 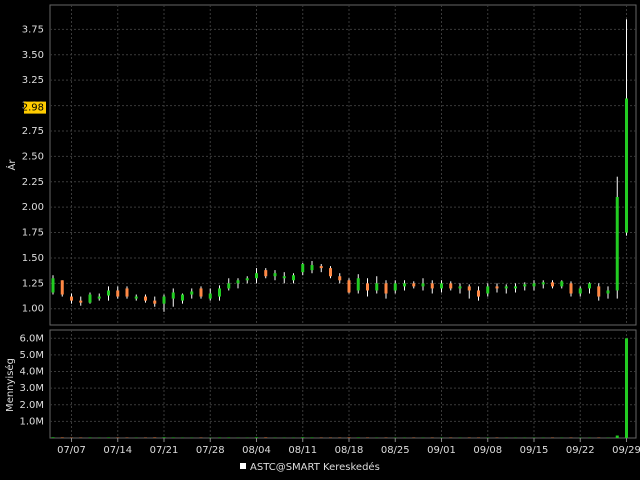 I want to click on y-tick-label: 2.50, so click(x=33, y=156).